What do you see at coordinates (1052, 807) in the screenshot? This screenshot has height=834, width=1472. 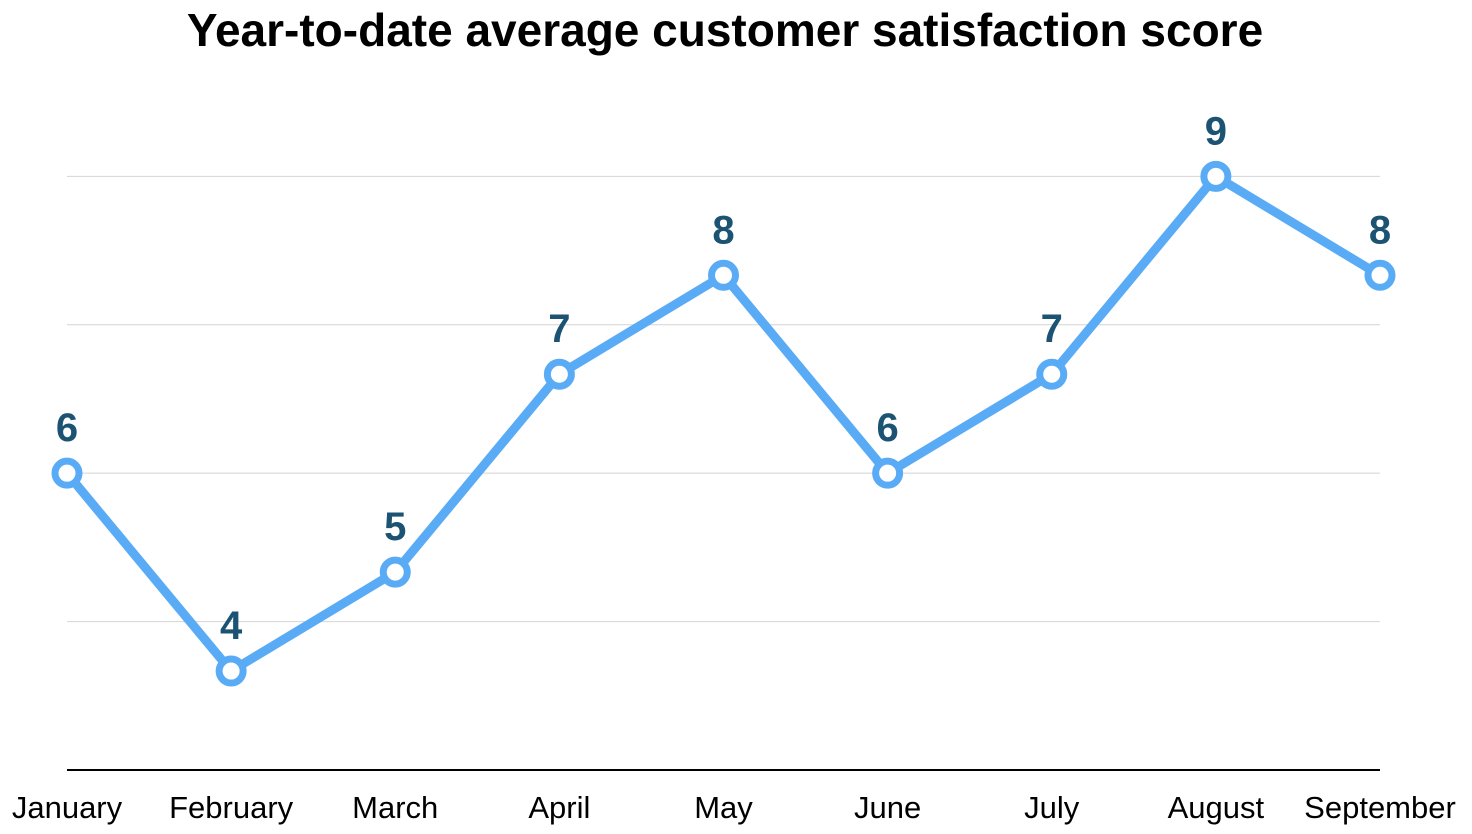 I see `x-tick-label: July` at bounding box center [1052, 807].